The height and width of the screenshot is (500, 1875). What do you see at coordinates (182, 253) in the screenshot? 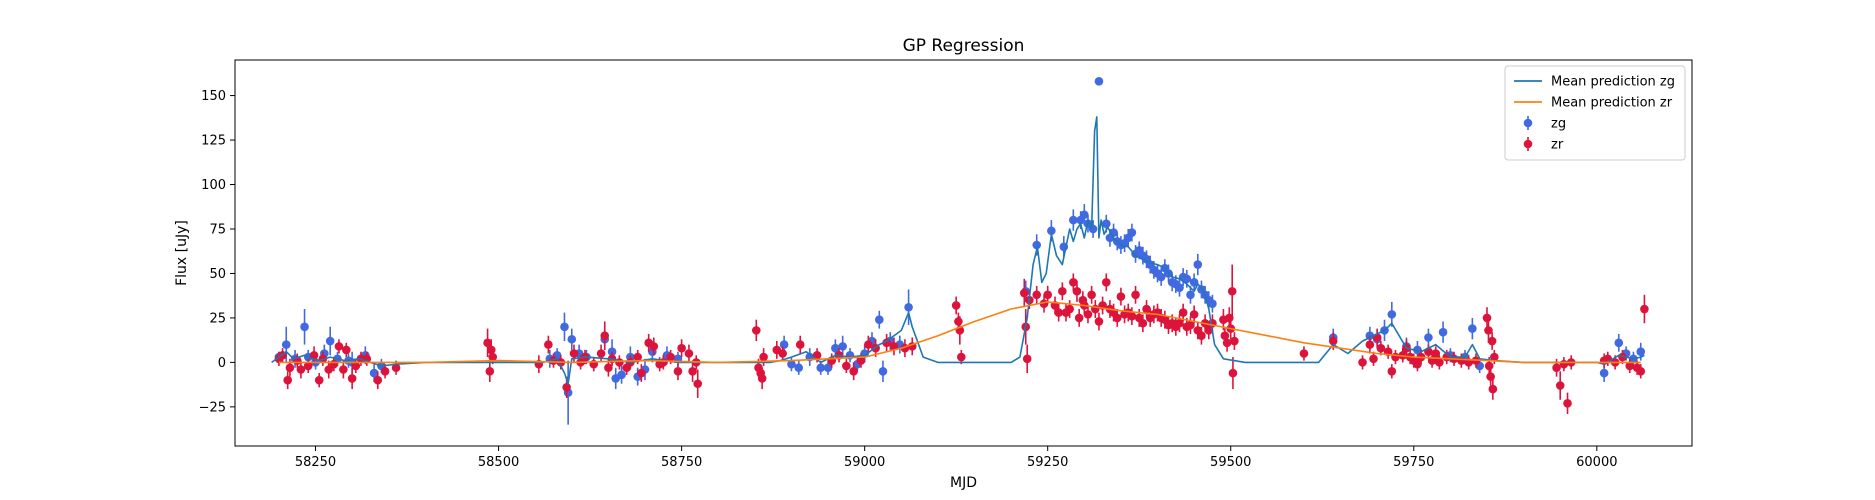
I see `y-axis-label: Flux [uJy]` at bounding box center [182, 253].